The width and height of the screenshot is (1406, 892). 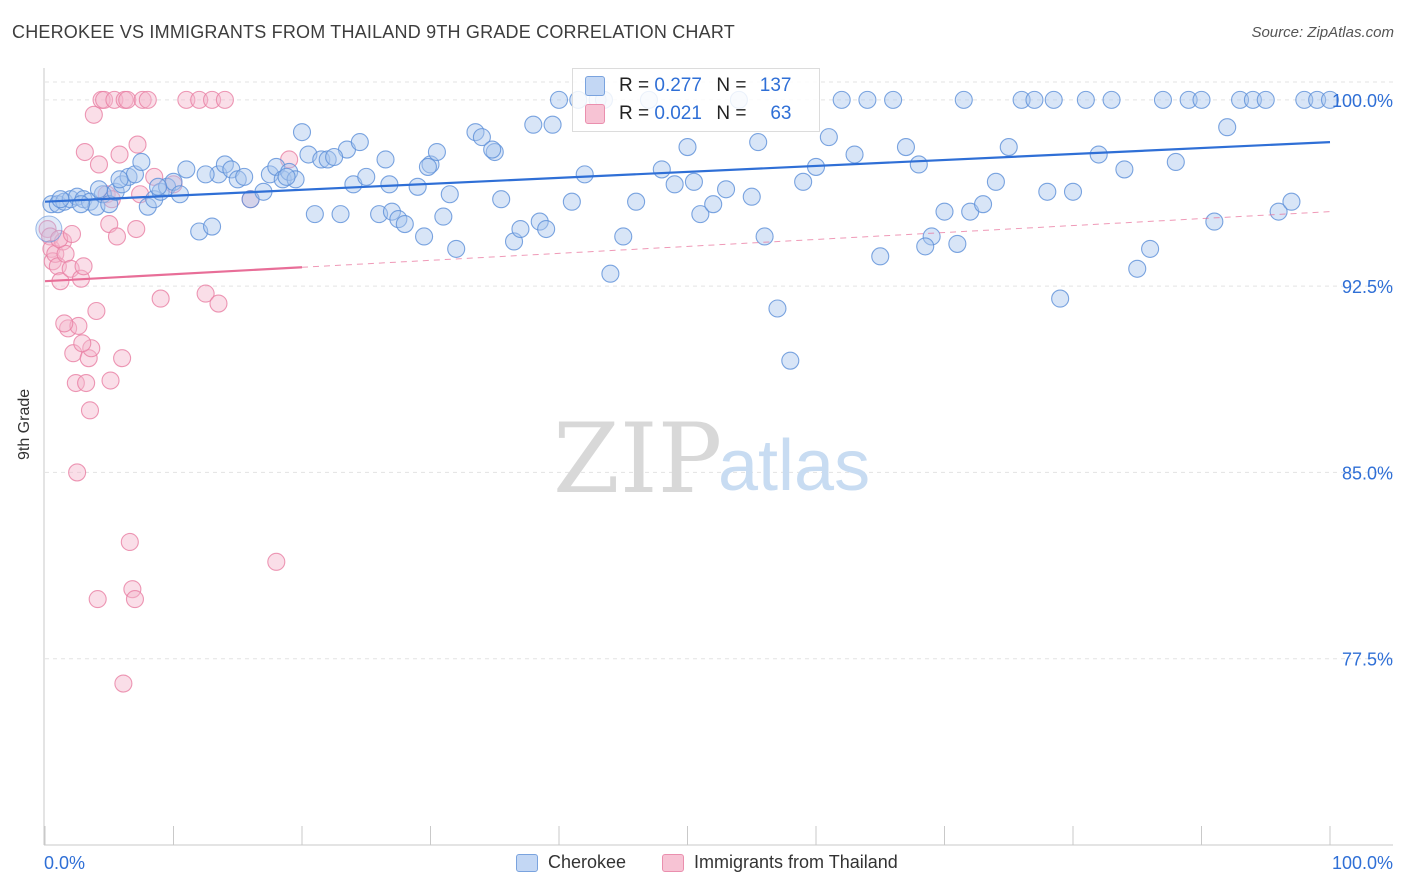 What do you see at coordinates (1367, 287) in the screenshot?
I see `y-tick-label: 92.5%` at bounding box center [1367, 287].